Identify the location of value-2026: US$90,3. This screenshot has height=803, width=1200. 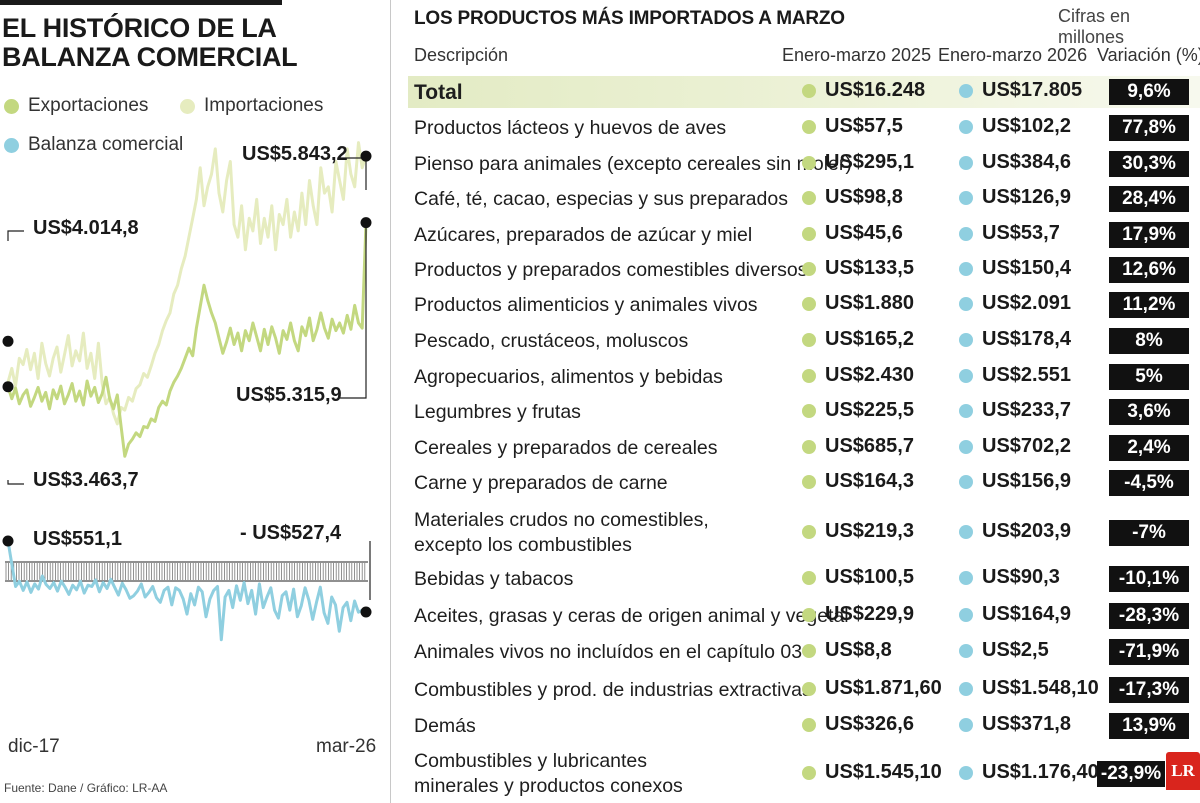
(1009, 577).